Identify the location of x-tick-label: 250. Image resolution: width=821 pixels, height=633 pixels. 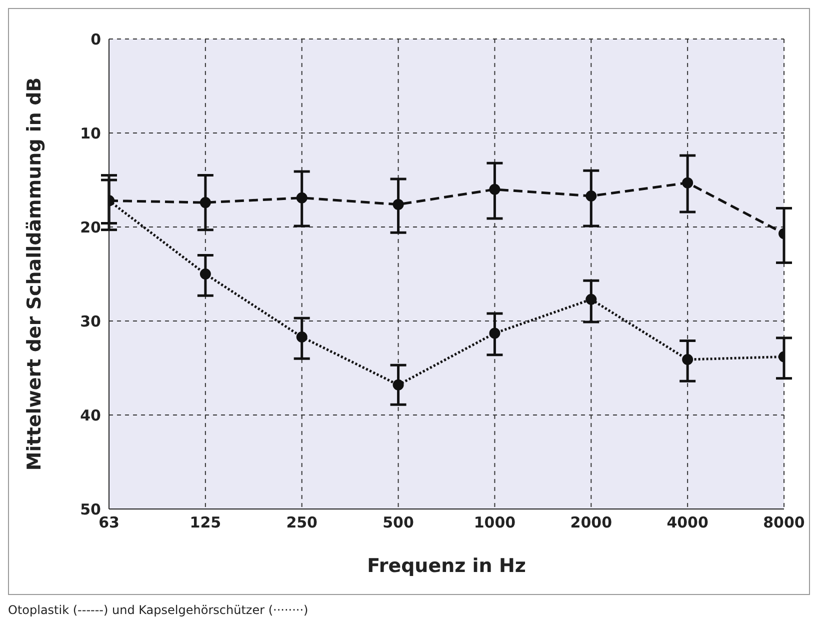
(302, 523).